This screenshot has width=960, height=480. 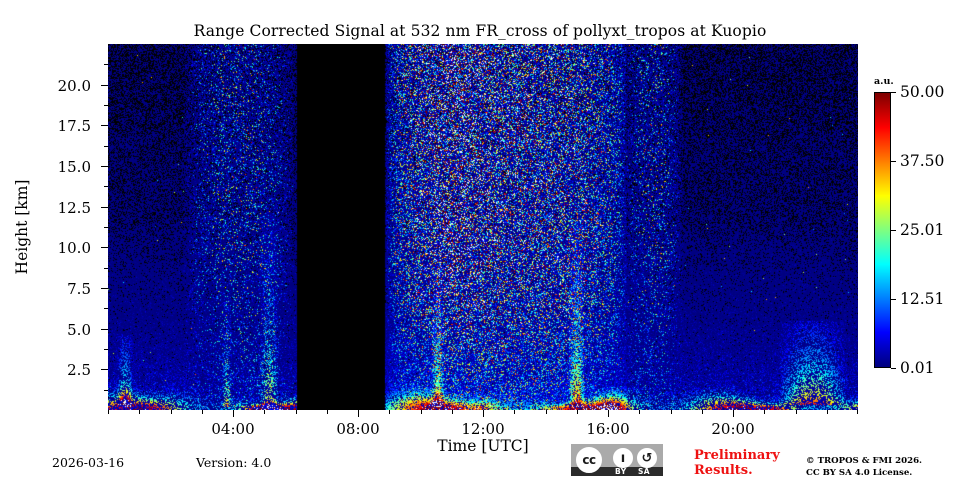 What do you see at coordinates (79, 329) in the screenshot?
I see `y-axis-tick-label: 5.0` at bounding box center [79, 329].